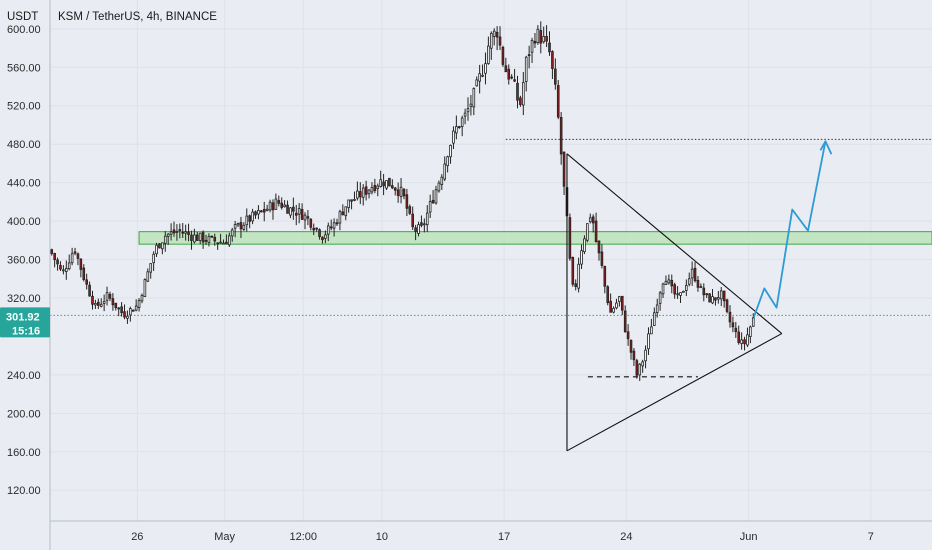 Image resolution: width=932 pixels, height=550 pixels. Describe the element at coordinates (491, 535) in the screenshot. I see `time-axis-bg` at that location.